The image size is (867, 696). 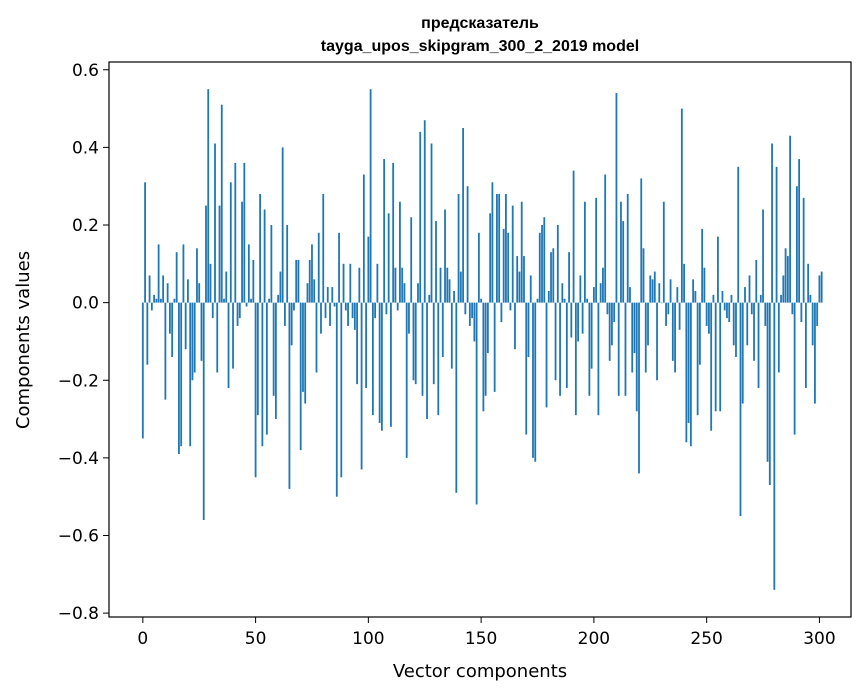 I want to click on y-tick-label: −0.6, so click(x=78, y=536).